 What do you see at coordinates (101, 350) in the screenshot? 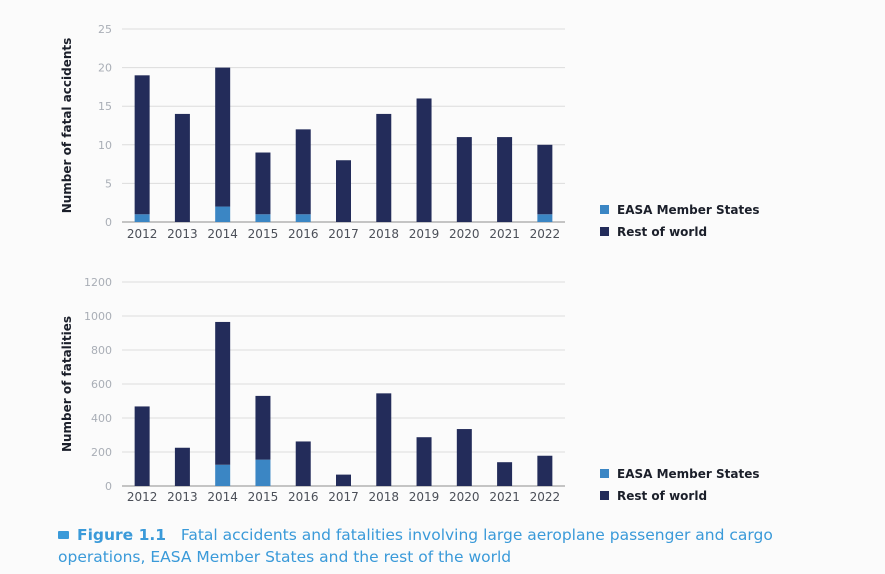
I see `y-tick-label: 800` at bounding box center [101, 350].